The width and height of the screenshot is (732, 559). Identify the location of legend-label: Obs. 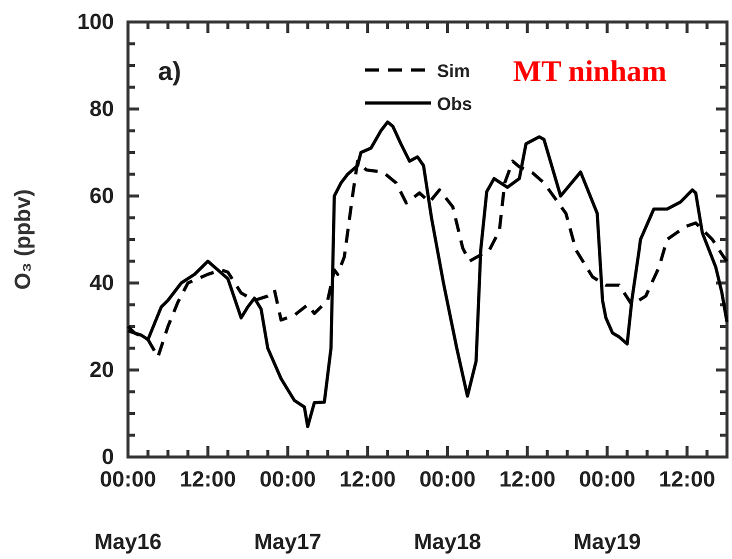
(454, 104).